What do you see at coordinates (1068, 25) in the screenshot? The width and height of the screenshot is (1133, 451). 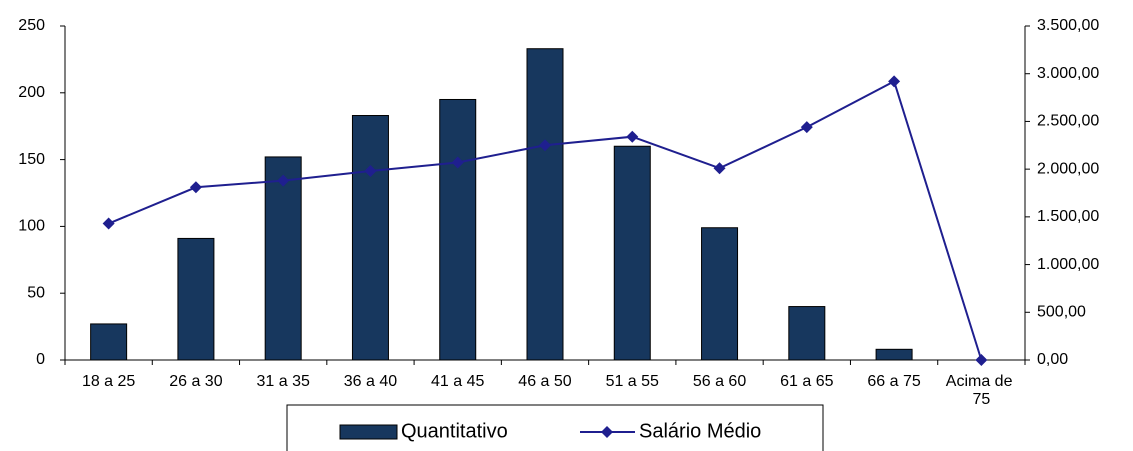 I see `y2-tick-label: 3.500,00` at bounding box center [1068, 25].